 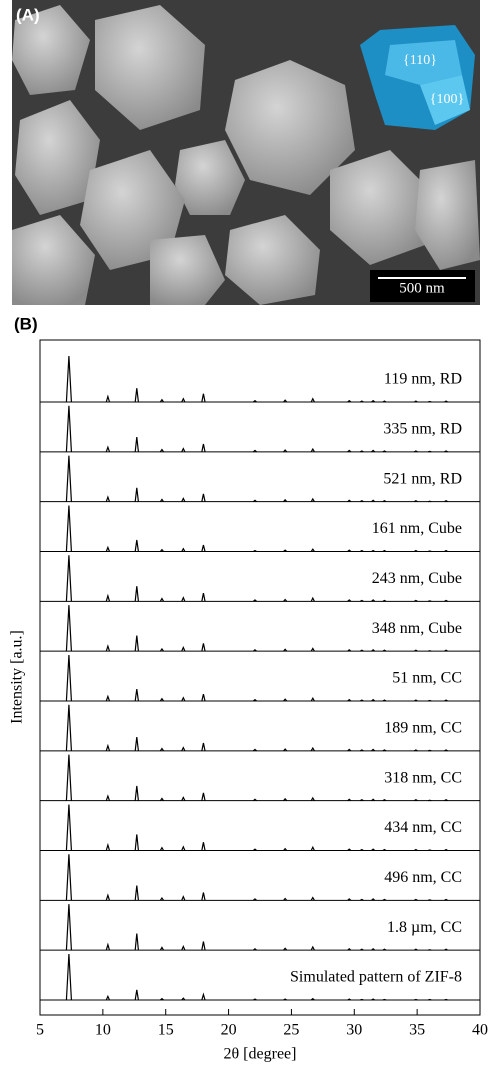 What do you see at coordinates (480, 1030) in the screenshot?
I see `x-tick-label: 40` at bounding box center [480, 1030].